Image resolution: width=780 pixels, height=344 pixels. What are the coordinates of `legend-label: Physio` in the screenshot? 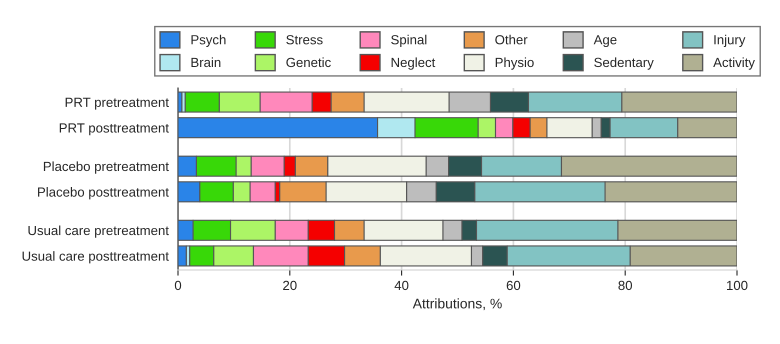 It's located at (515, 63).